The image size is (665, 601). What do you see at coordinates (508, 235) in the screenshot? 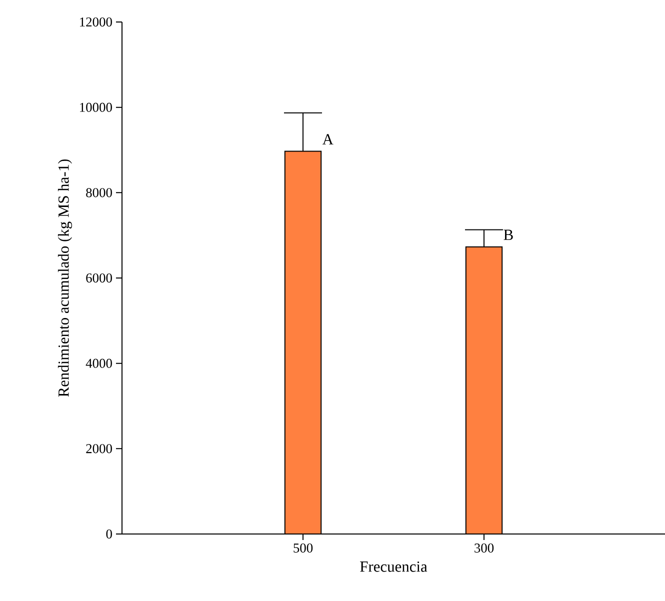
I see `annotation: B` at bounding box center [508, 235].